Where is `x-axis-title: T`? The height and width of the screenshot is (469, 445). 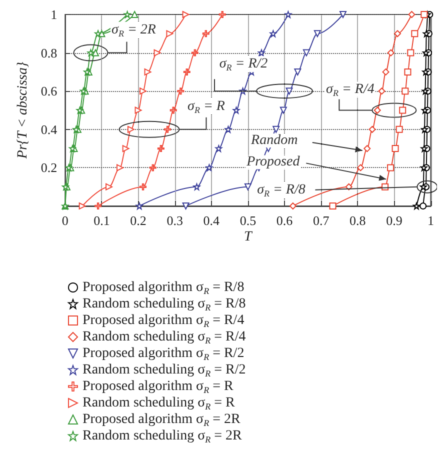
x-axis-title: T is located at coordinates (249, 237).